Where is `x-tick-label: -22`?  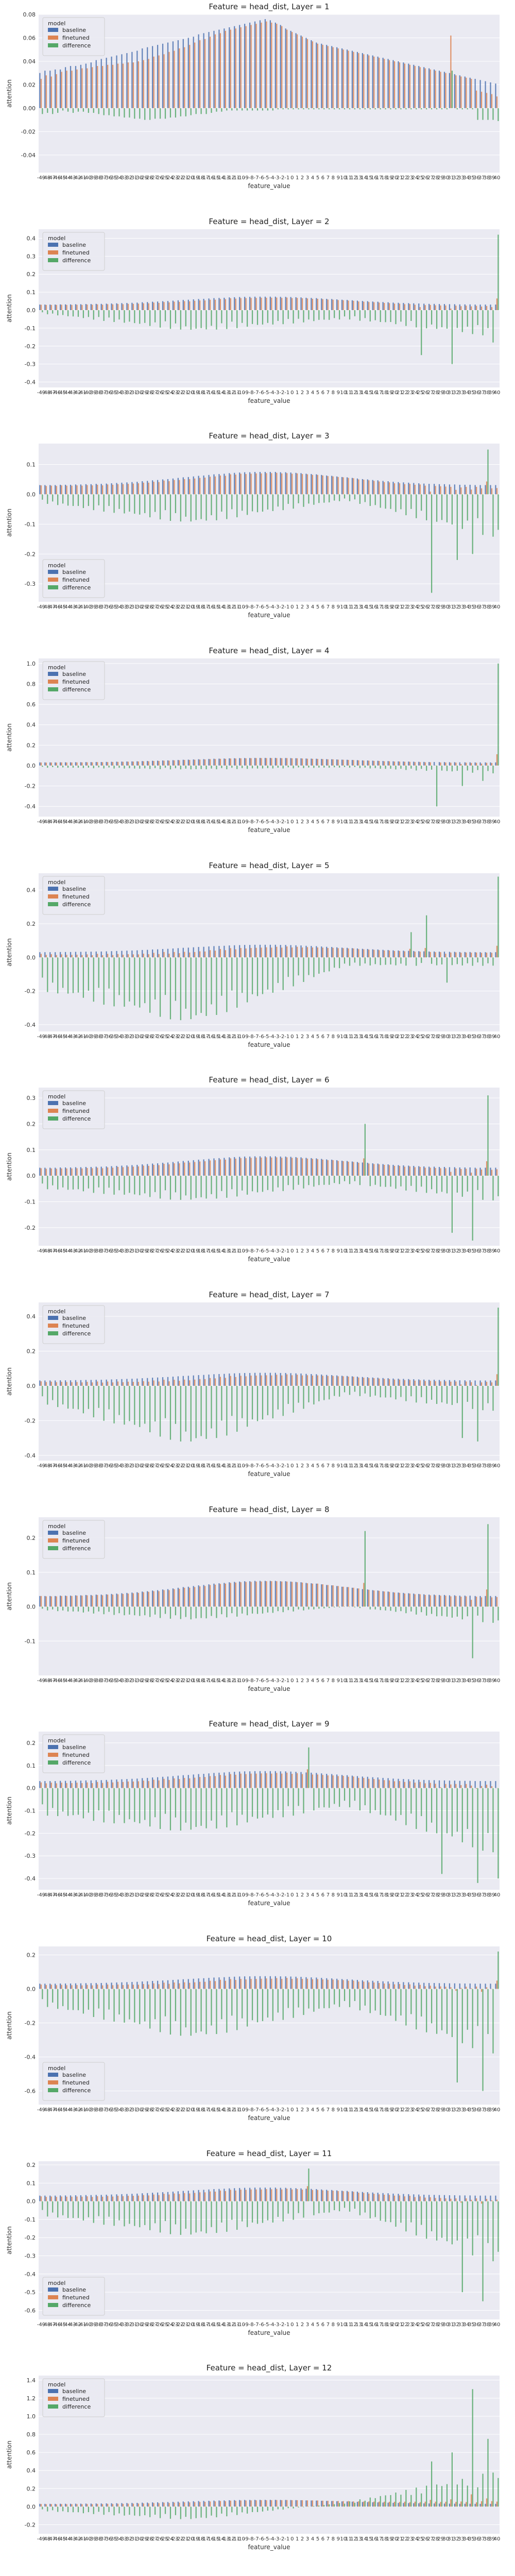
x-tick-label: -22 is located at coordinates (179, 607).